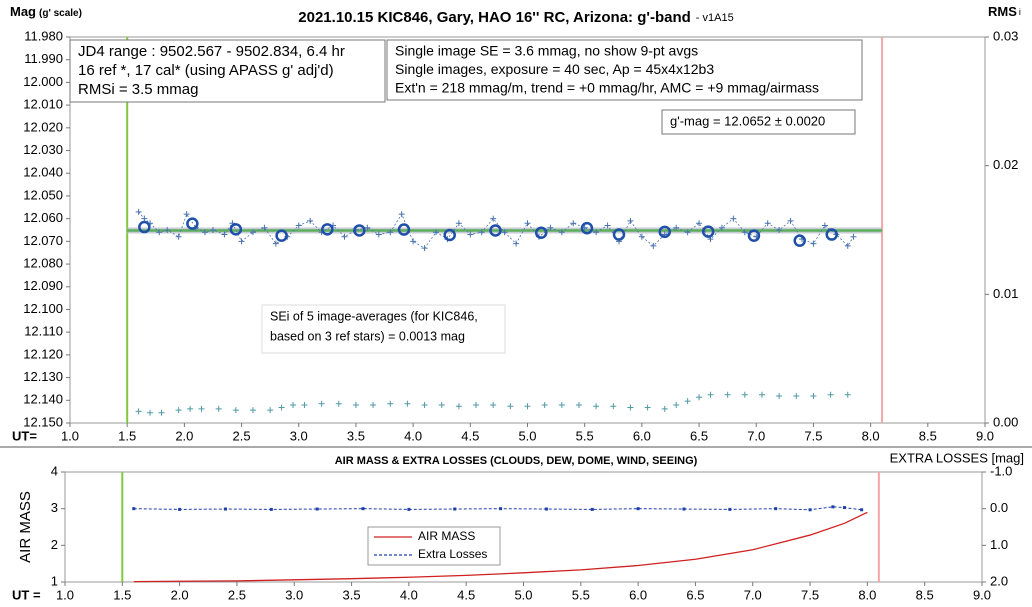 This screenshot has width=1032, height=607. What do you see at coordinates (446, 536) in the screenshot?
I see `legend-label: AIR MASS` at bounding box center [446, 536].